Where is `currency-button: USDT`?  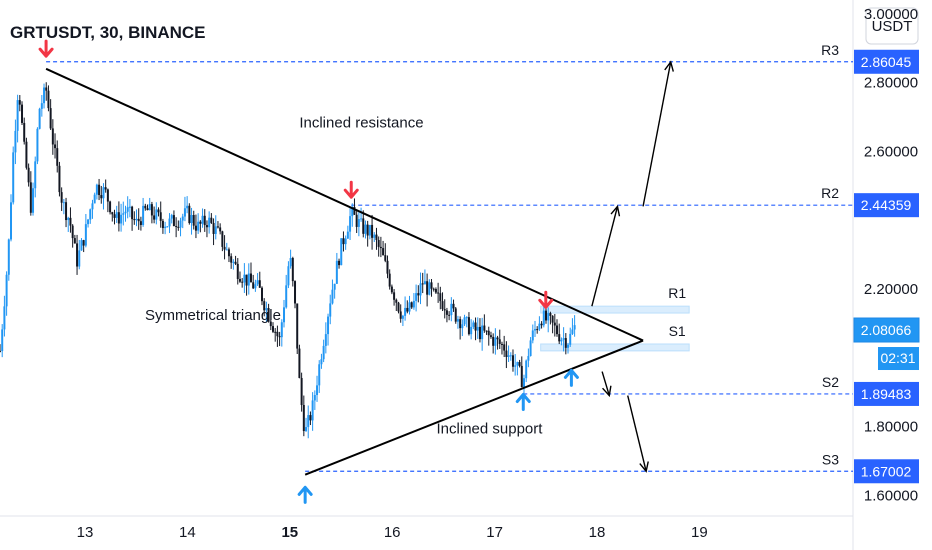 currency-button: USDT is located at coordinates (892, 26).